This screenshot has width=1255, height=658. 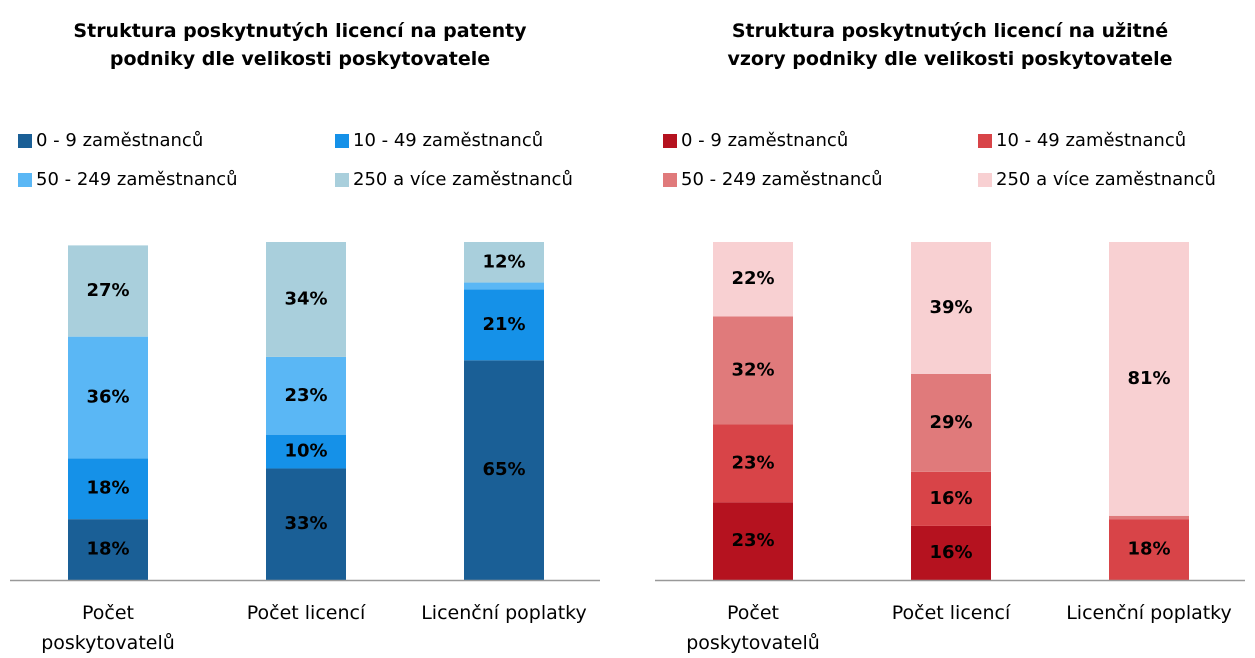 I want to click on data-label: 81%, so click(x=1148, y=378).